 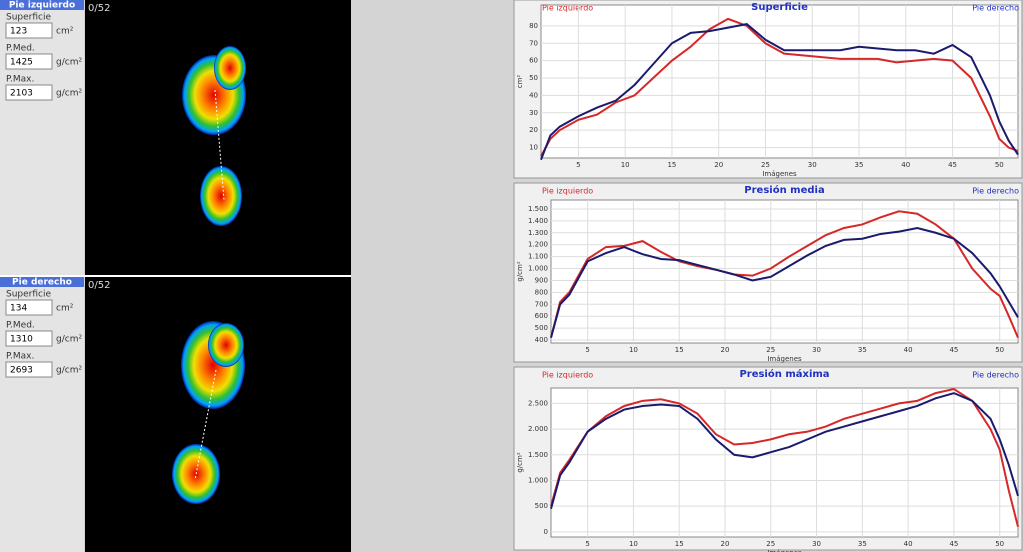 I want to click on panel-title: Pie derecho, so click(x=42, y=283).